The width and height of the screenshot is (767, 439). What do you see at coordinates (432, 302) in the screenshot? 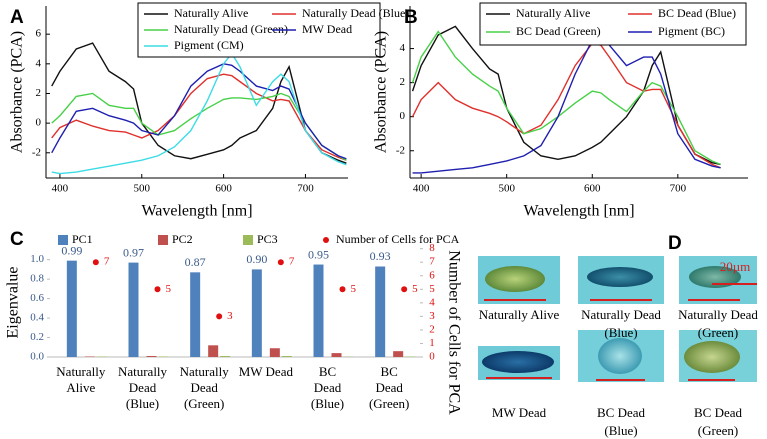
I see `y2-tick-label: 4` at bounding box center [432, 302].